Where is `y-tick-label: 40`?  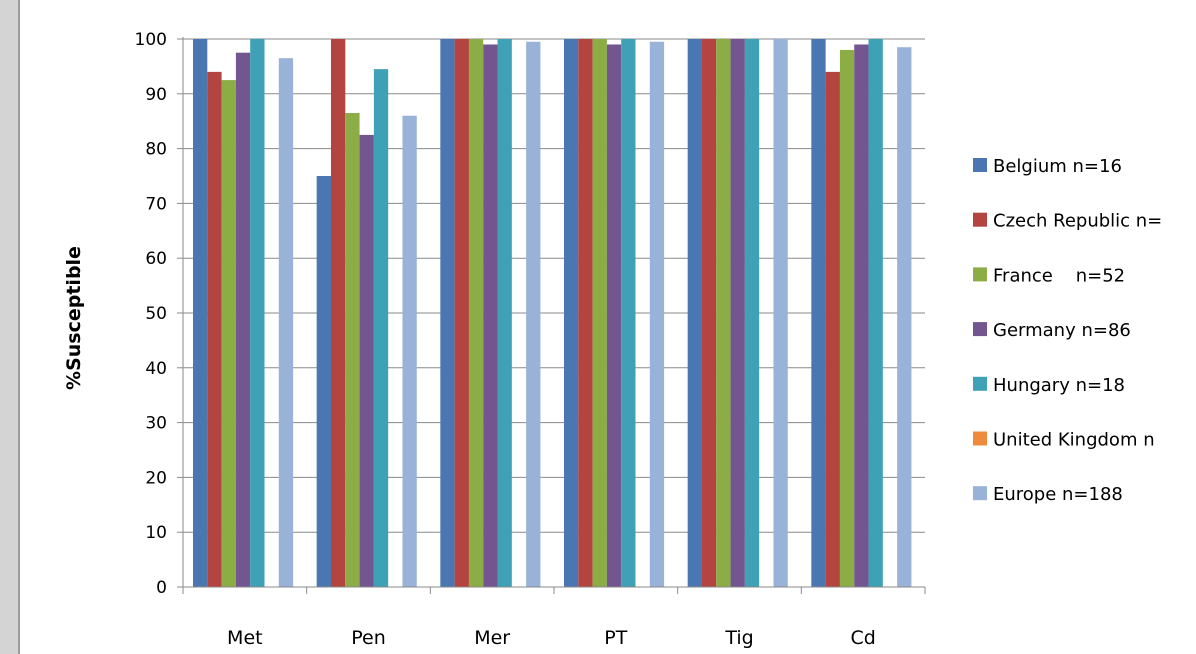 y-tick-label: 40 is located at coordinates (156, 369).